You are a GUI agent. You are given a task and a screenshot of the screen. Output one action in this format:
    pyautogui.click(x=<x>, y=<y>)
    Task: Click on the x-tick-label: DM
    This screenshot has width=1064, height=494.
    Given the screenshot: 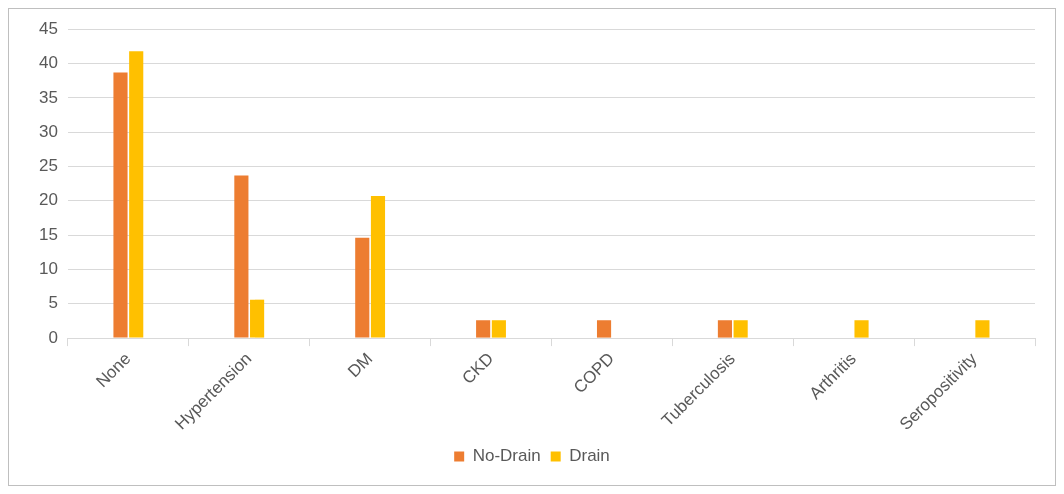 What is the action you would take?
    pyautogui.click(x=360, y=365)
    